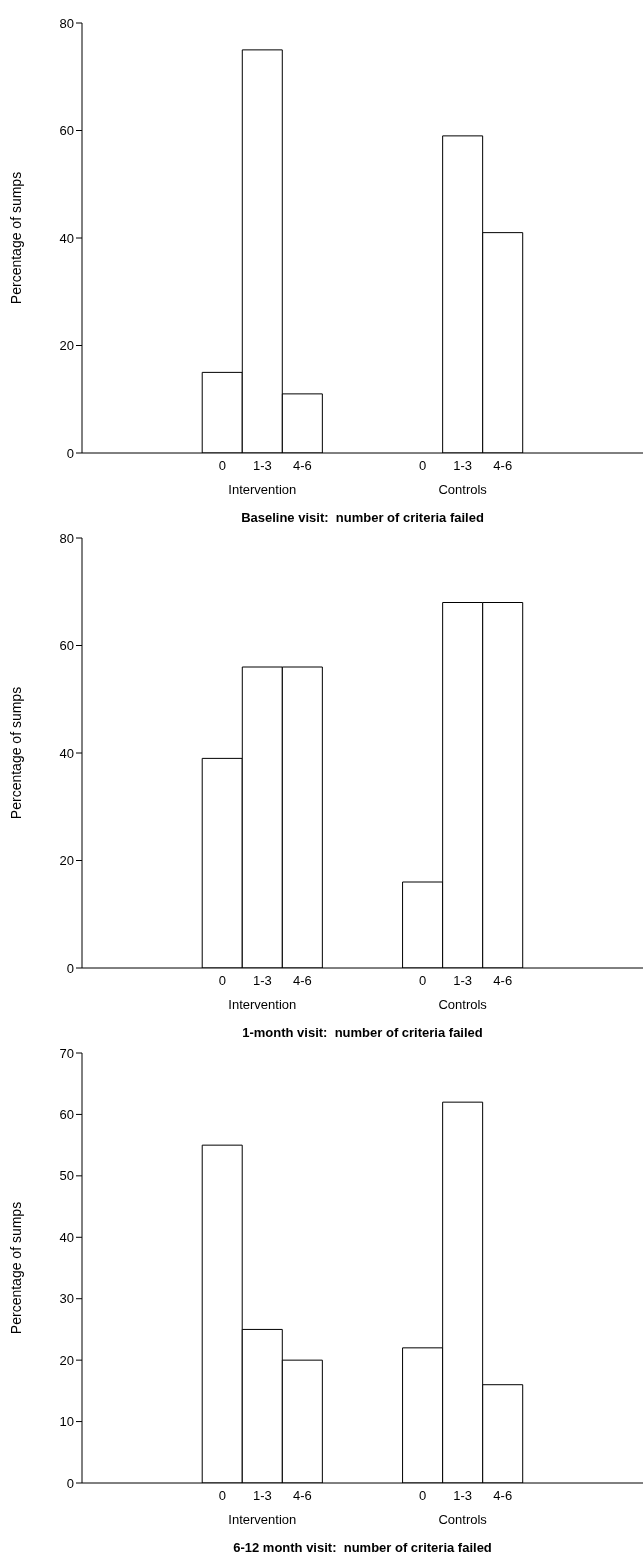 The height and width of the screenshot is (1559, 643). I want to click on x-axis-title: Baseline visit: number of criteria failed, so click(362, 517).